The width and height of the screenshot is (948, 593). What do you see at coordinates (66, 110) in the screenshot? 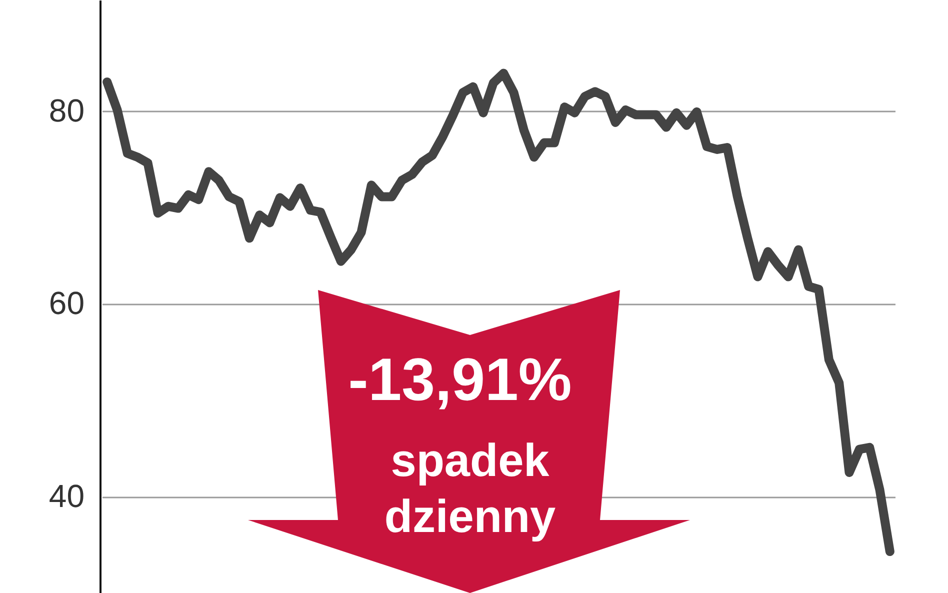
I see `y-tick-label: 80` at bounding box center [66, 110].